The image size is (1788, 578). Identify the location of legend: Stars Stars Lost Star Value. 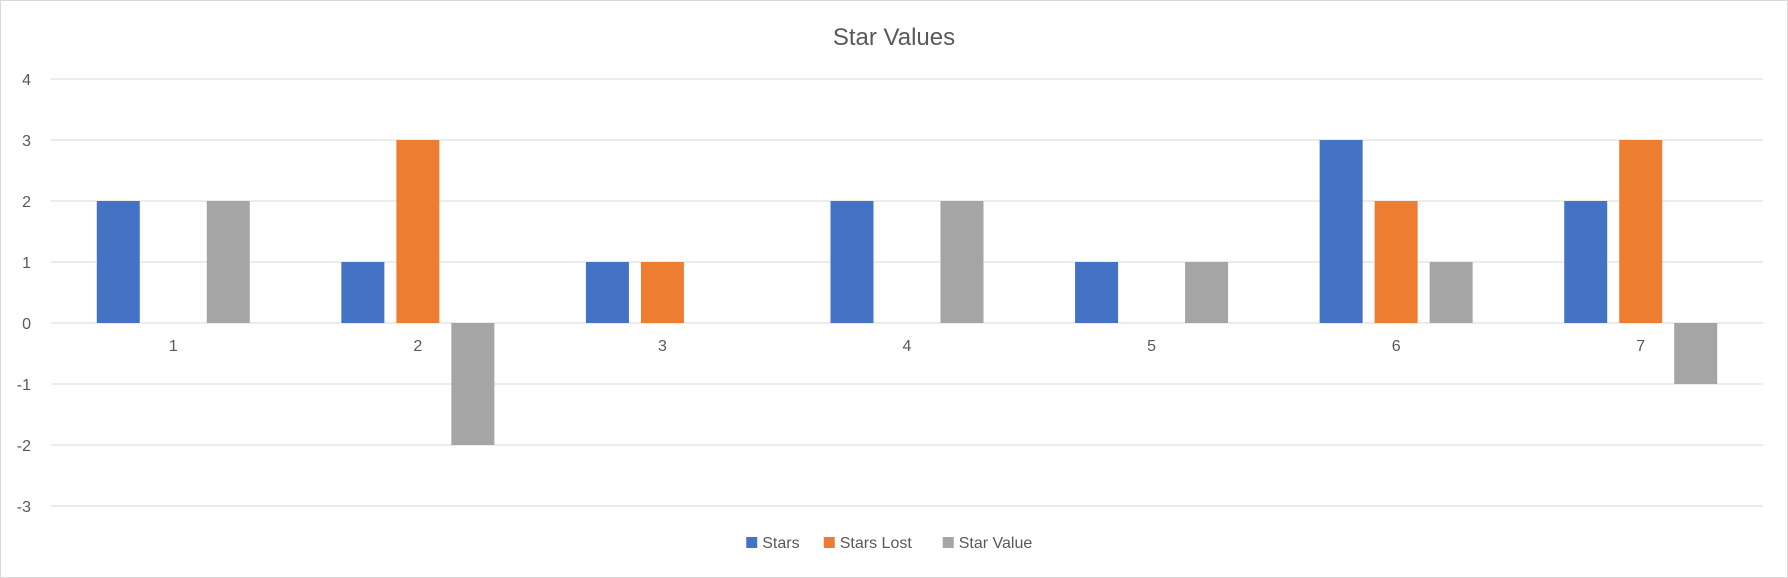
(889, 543).